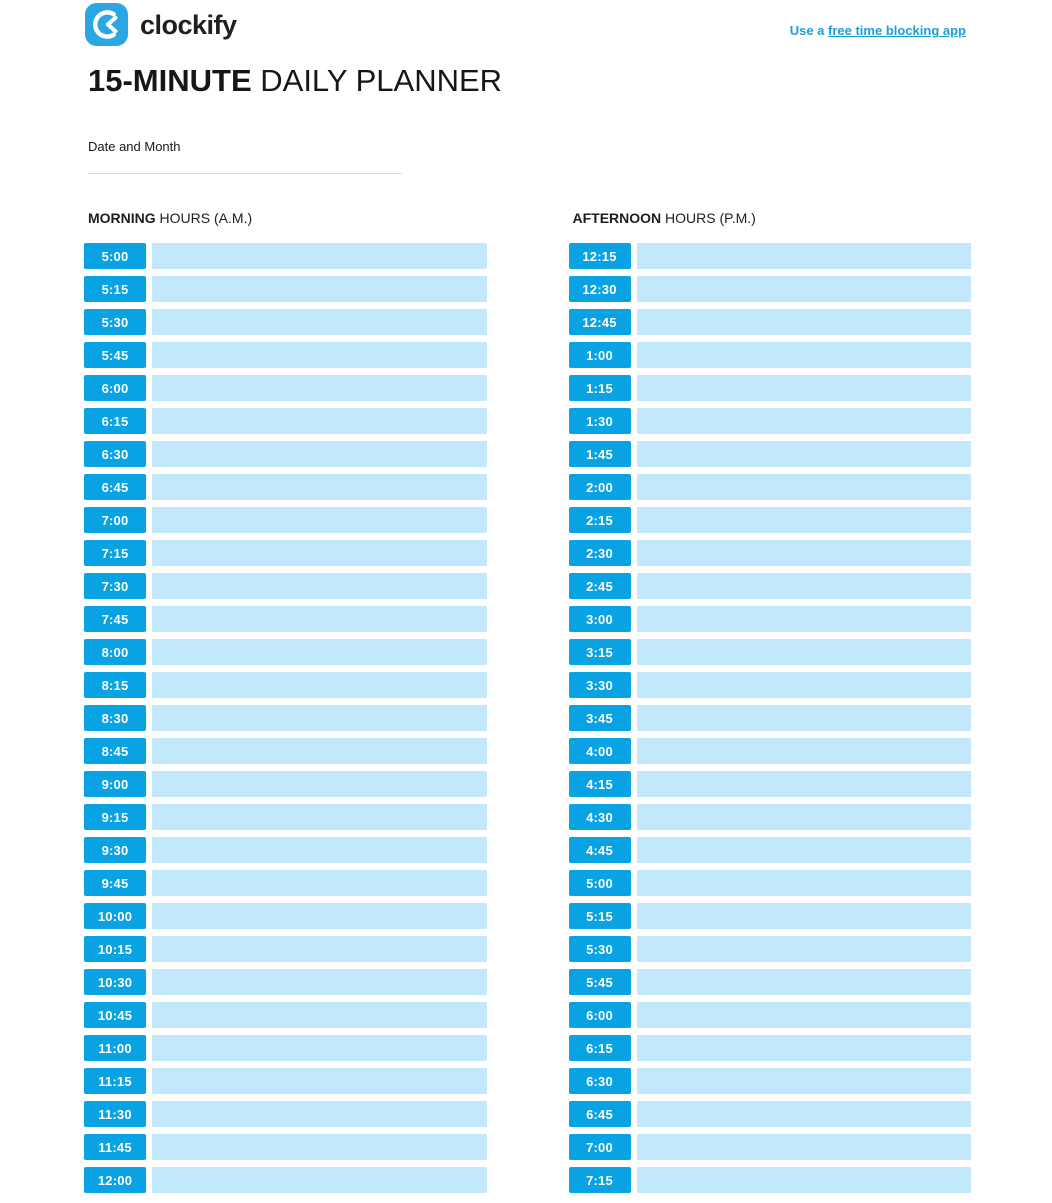 The height and width of the screenshot is (1203, 1052). What do you see at coordinates (245, 173) in the screenshot?
I see `date-and-month-input-line` at bounding box center [245, 173].